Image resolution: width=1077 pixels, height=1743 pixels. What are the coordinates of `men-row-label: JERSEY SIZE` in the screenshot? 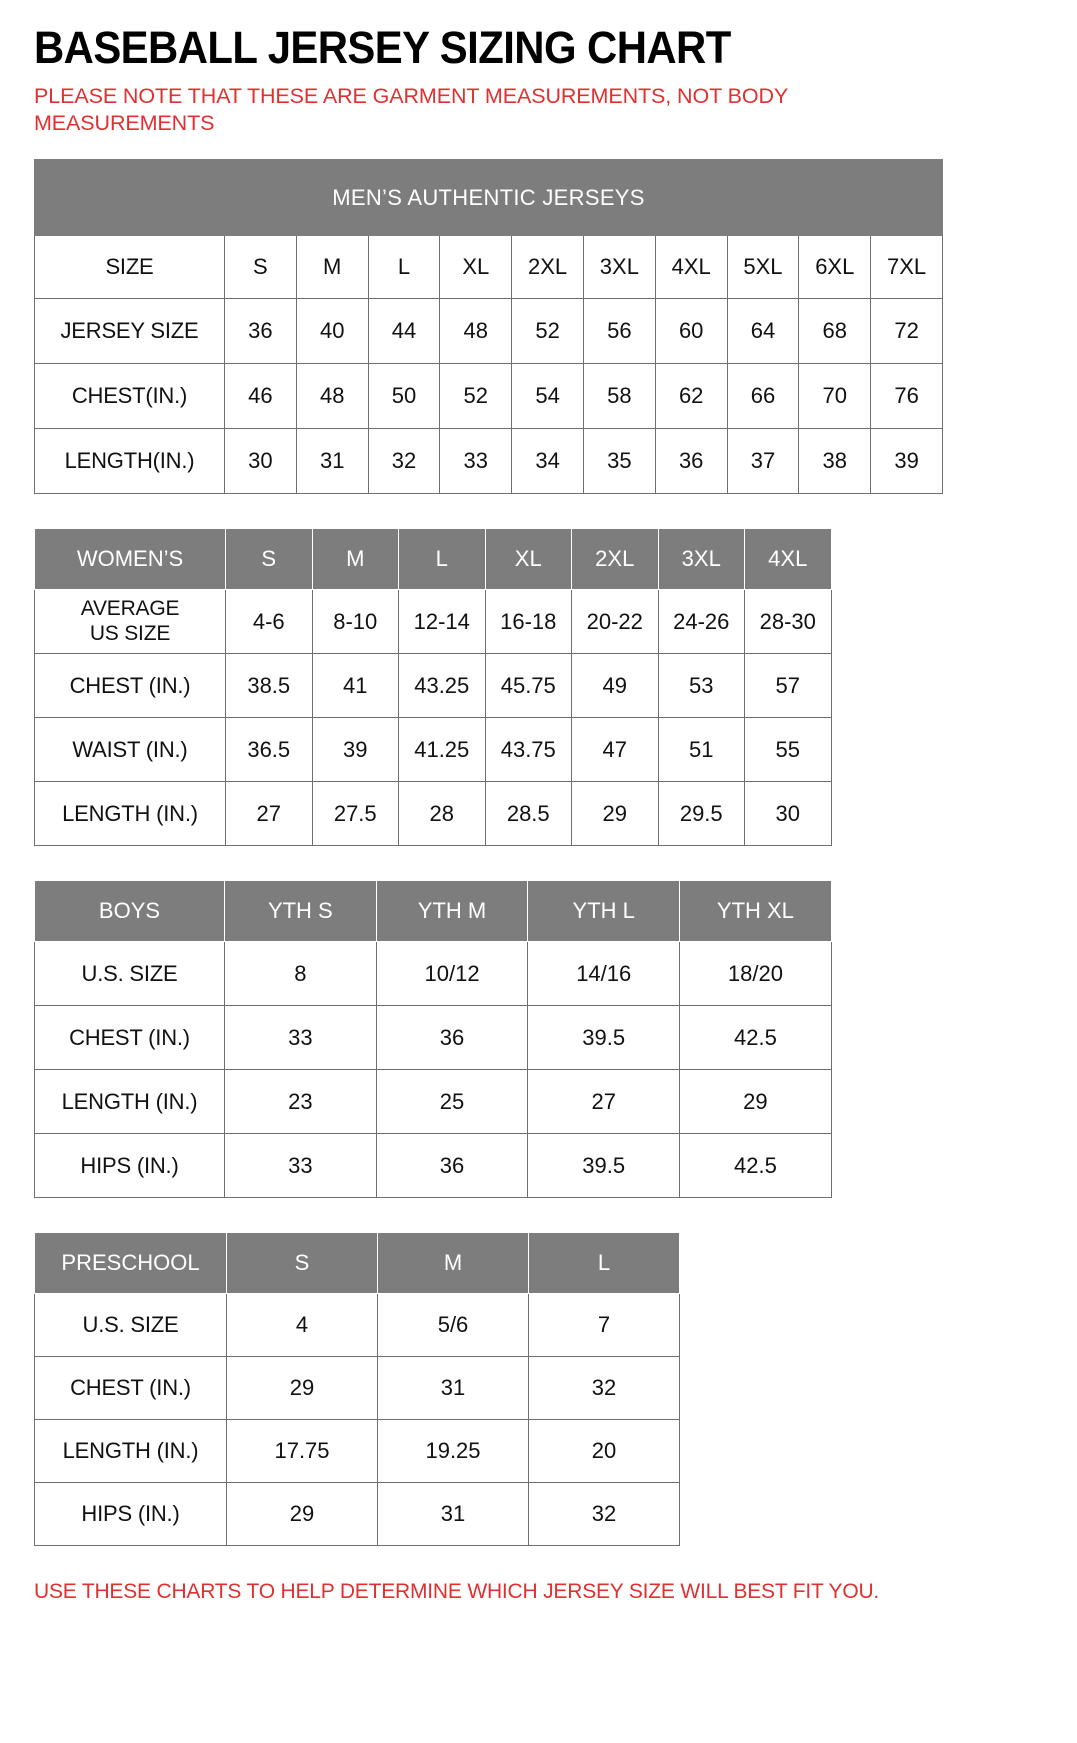 It's located at (129, 331).